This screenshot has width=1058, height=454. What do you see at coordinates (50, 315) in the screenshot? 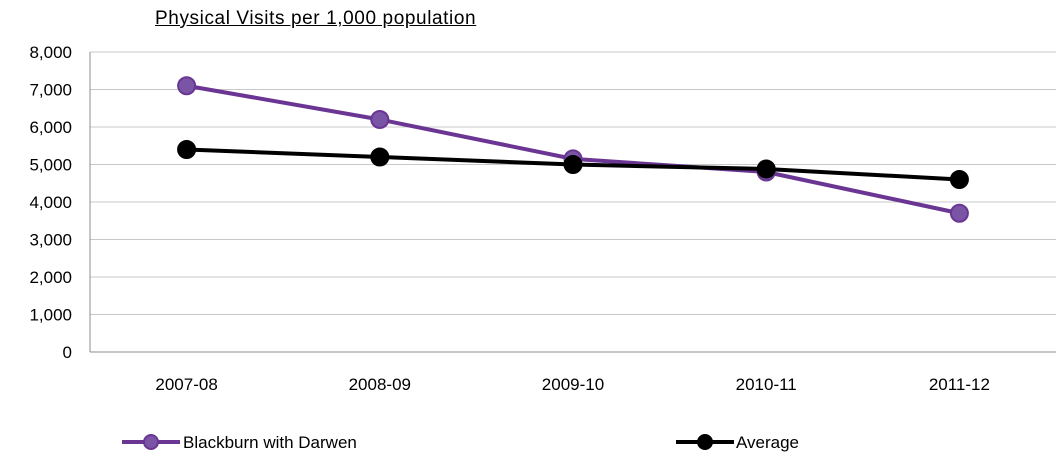
I see `y-tick-label: 1,000` at bounding box center [50, 315].